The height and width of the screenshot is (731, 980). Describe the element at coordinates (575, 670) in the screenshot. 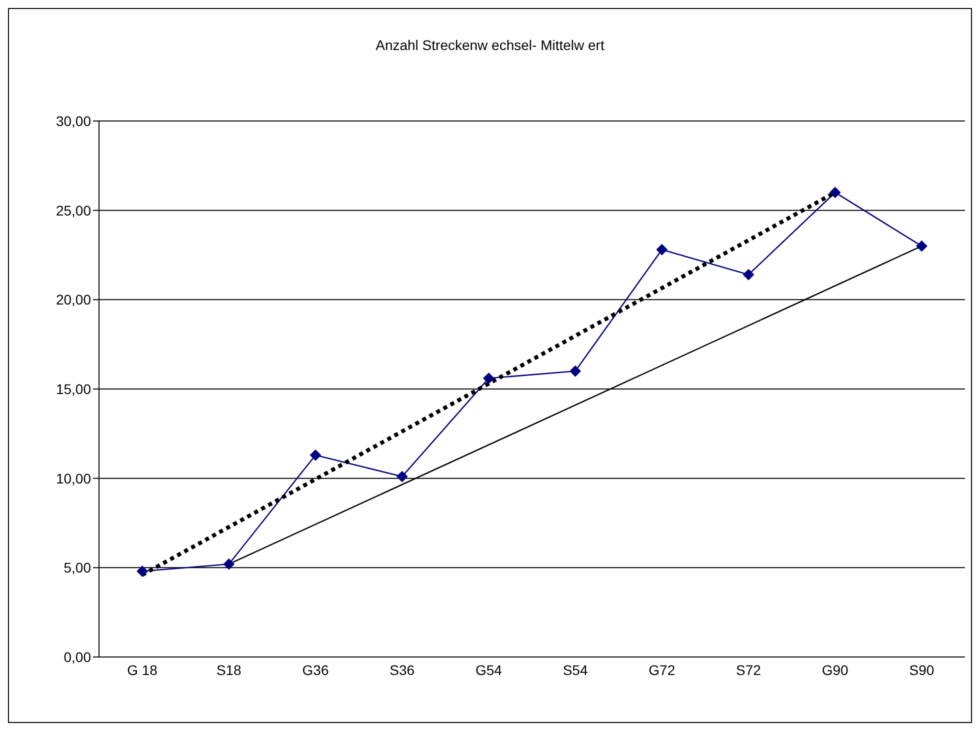

I see `x-tick-label: S54` at that location.